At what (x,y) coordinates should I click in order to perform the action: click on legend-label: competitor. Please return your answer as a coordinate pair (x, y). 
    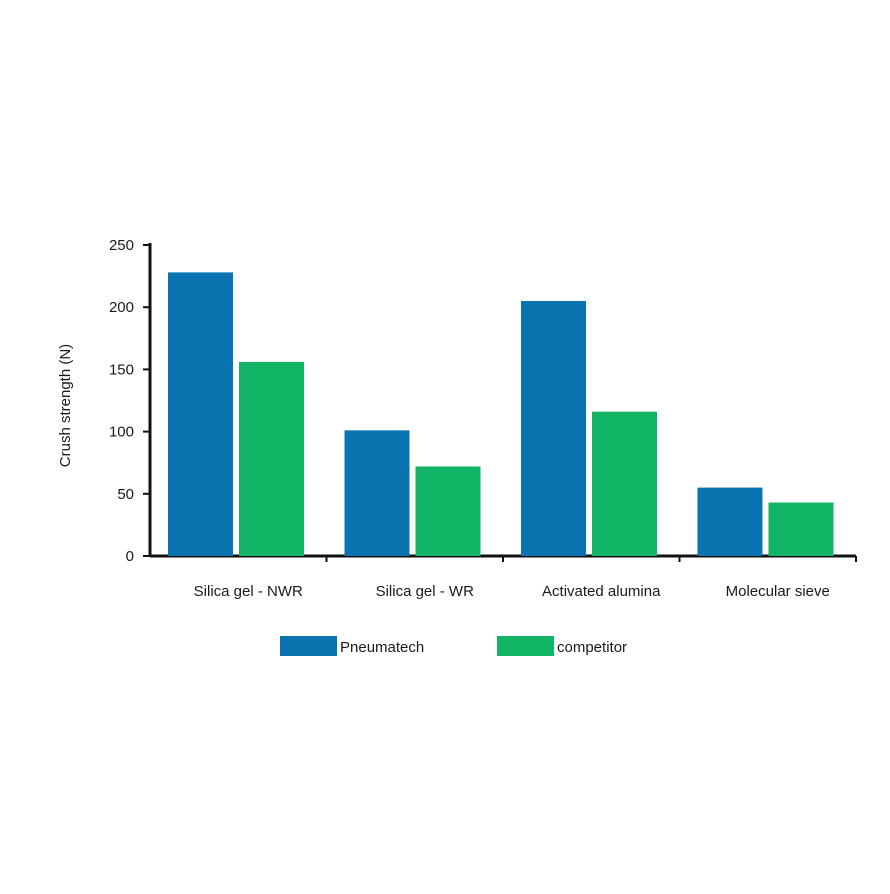
    Looking at the image, I should click on (592, 647).